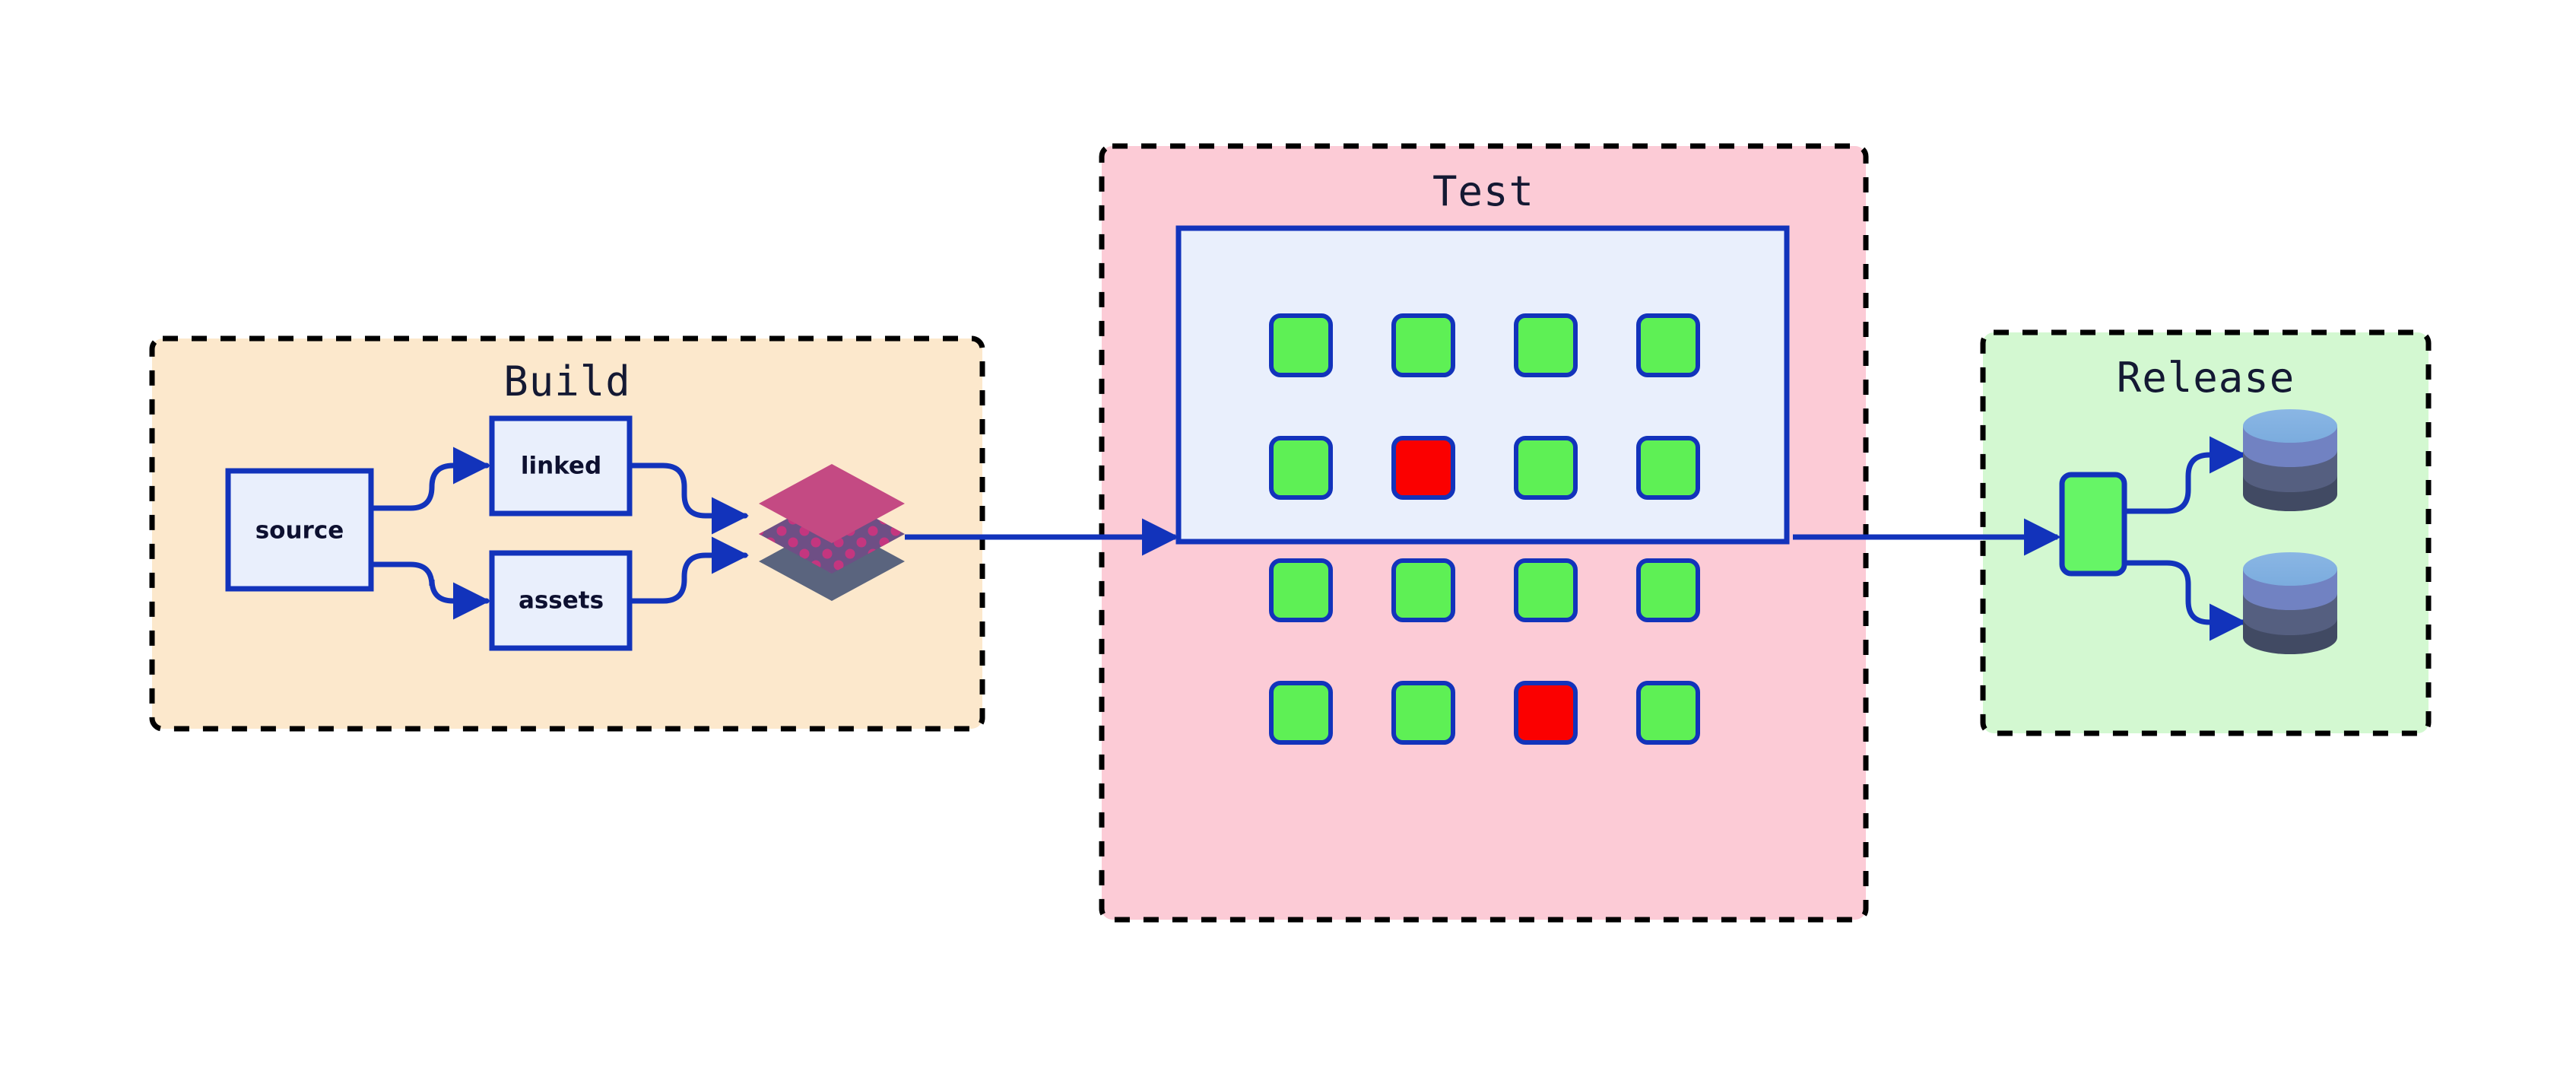  What do you see at coordinates (2184, 600) in the screenshot?
I see `connector-deploy-to-db-bottom` at bounding box center [2184, 600].